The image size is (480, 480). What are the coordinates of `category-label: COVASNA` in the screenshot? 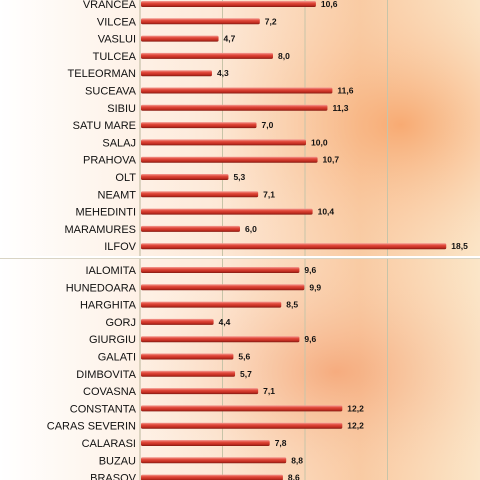 It's located at (110, 392).